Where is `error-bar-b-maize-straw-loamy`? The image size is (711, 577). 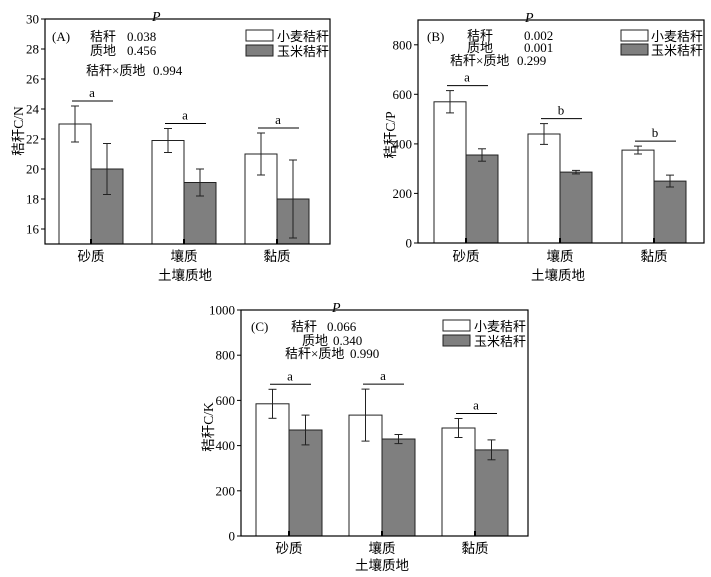 error-bar-b-maize-straw-loamy is located at coordinates (576, 172).